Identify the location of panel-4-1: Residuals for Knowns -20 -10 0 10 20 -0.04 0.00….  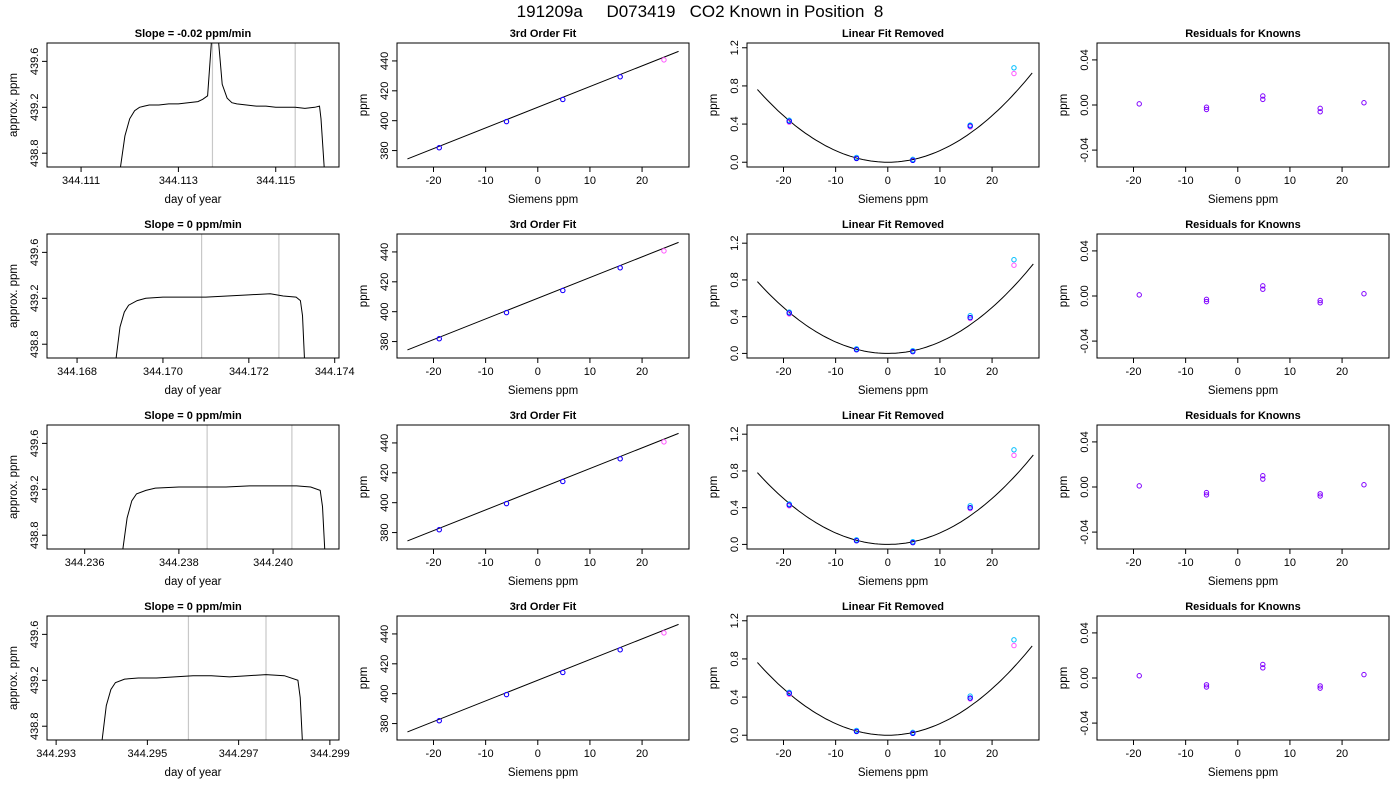
(1224, 117).